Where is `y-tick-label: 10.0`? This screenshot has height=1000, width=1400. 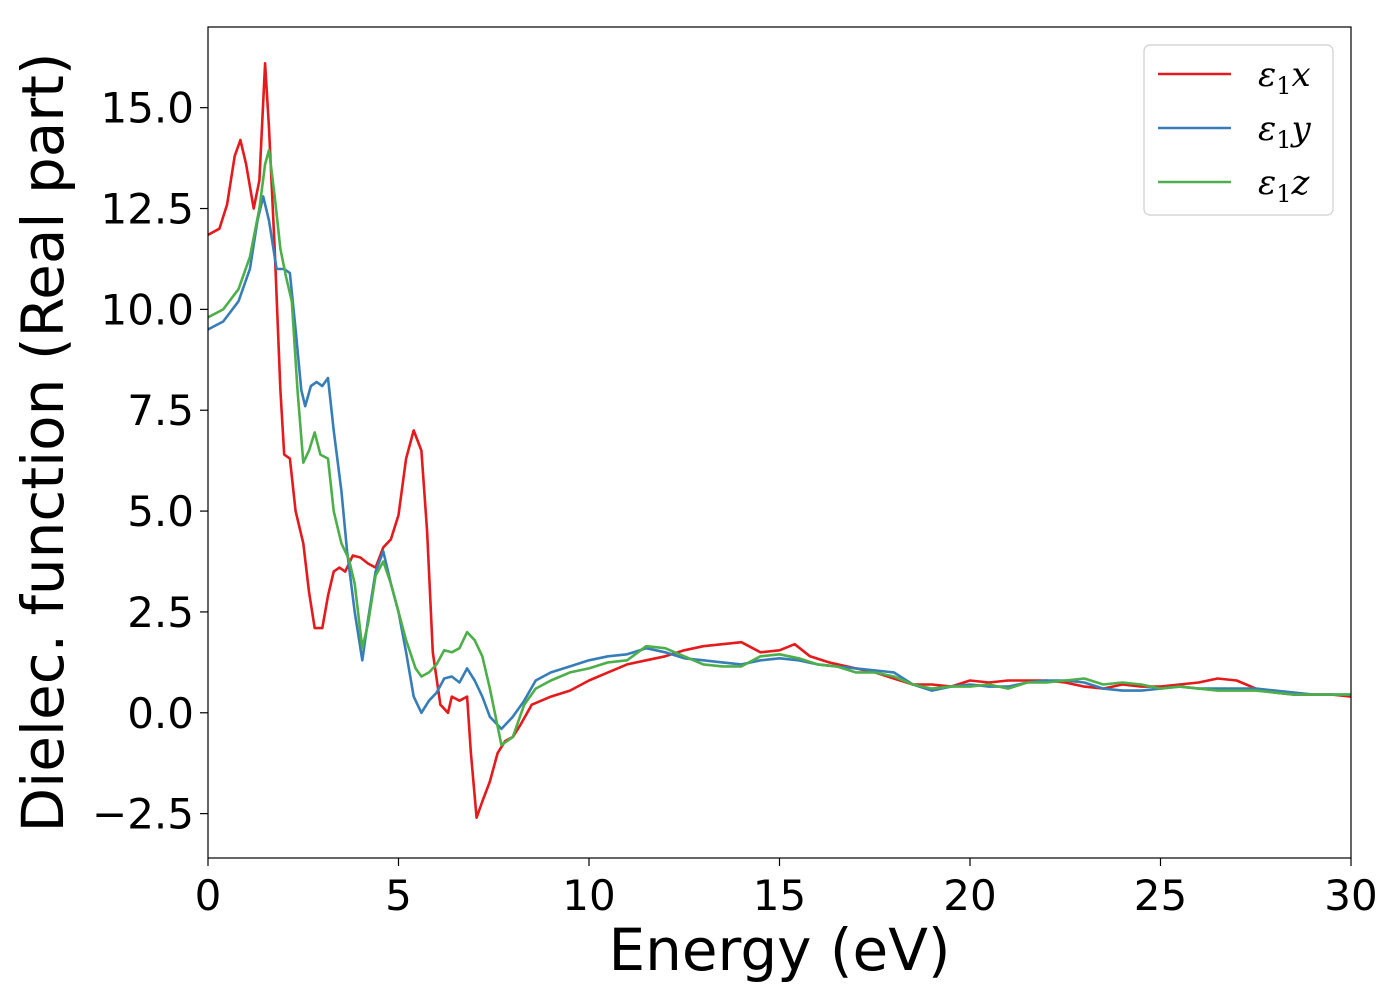 y-tick-label: 10.0 is located at coordinates (147, 309).